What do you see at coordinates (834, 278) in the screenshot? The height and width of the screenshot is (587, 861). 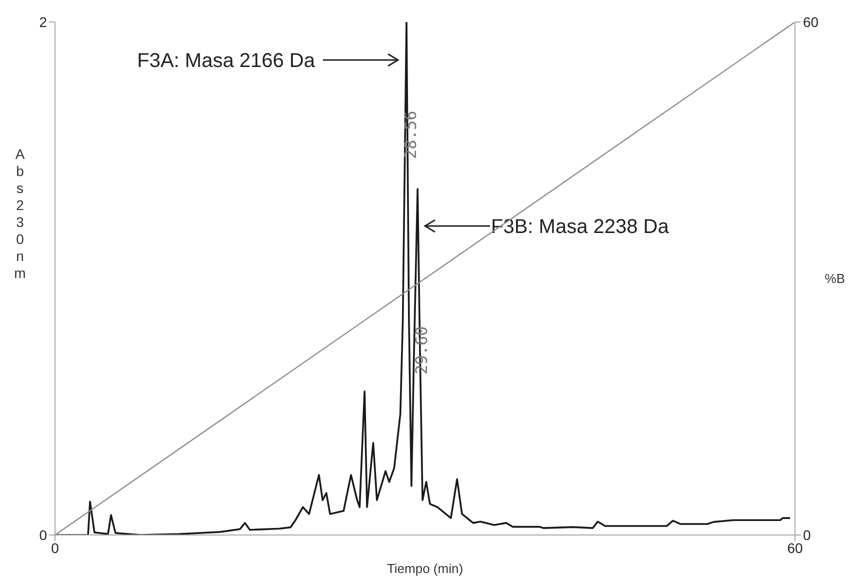 I see `y2-axis-title: %B` at bounding box center [834, 278].